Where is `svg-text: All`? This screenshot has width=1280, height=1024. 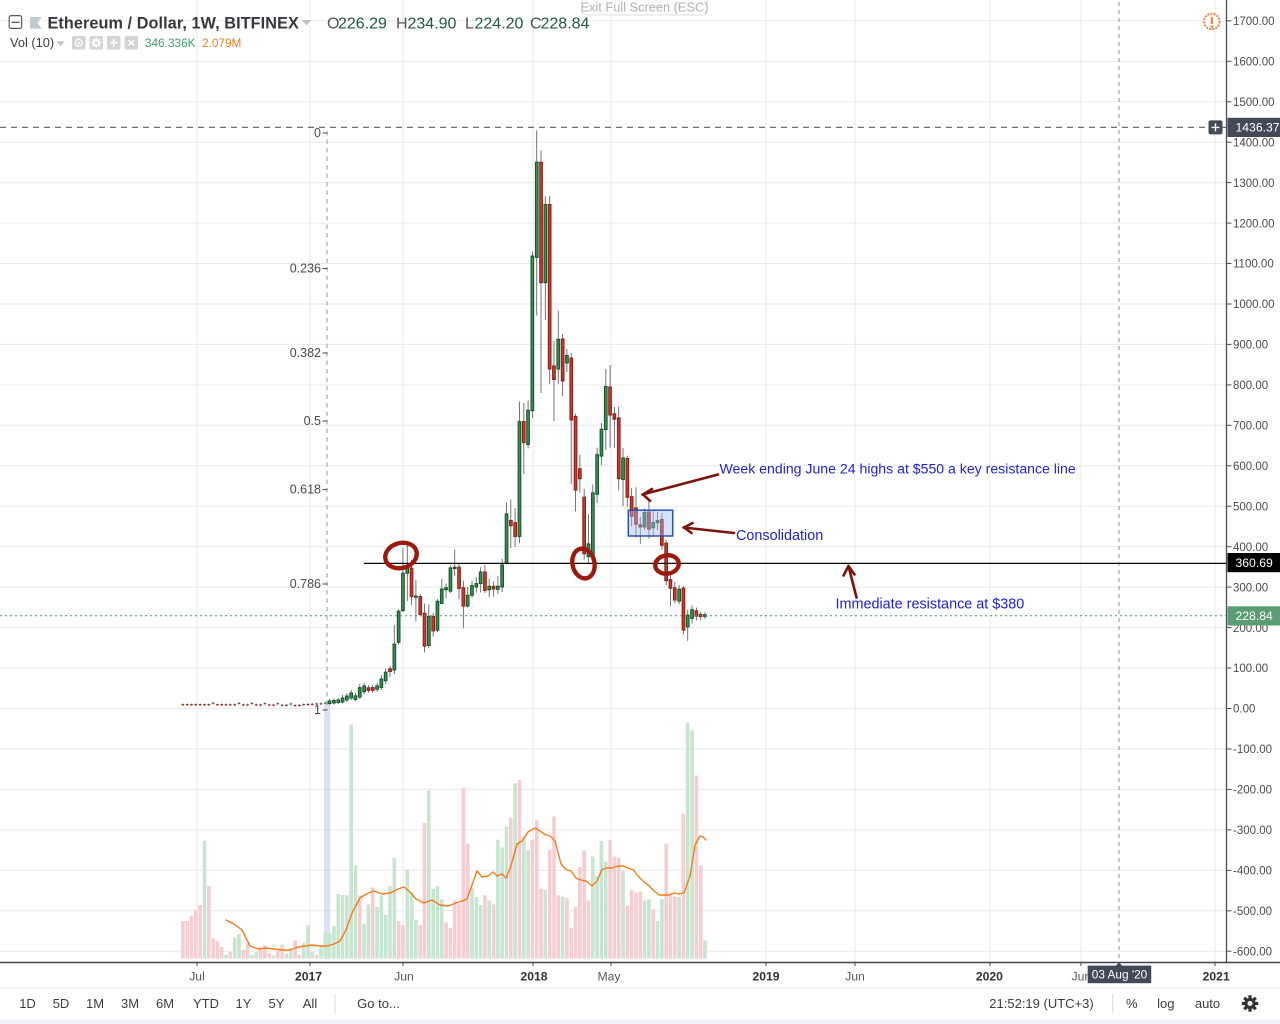
svg-text: All is located at coordinates (310, 1003).